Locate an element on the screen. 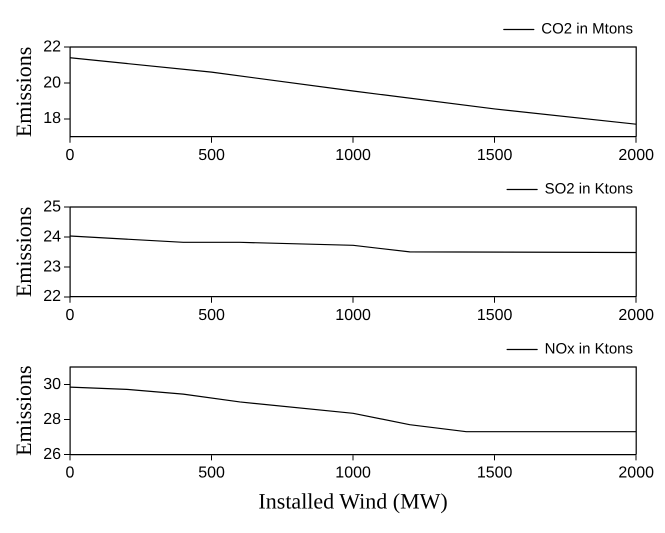 This screenshot has height=533, width=665. x-axis-title: Installed Wind (MW) is located at coordinates (353, 501).